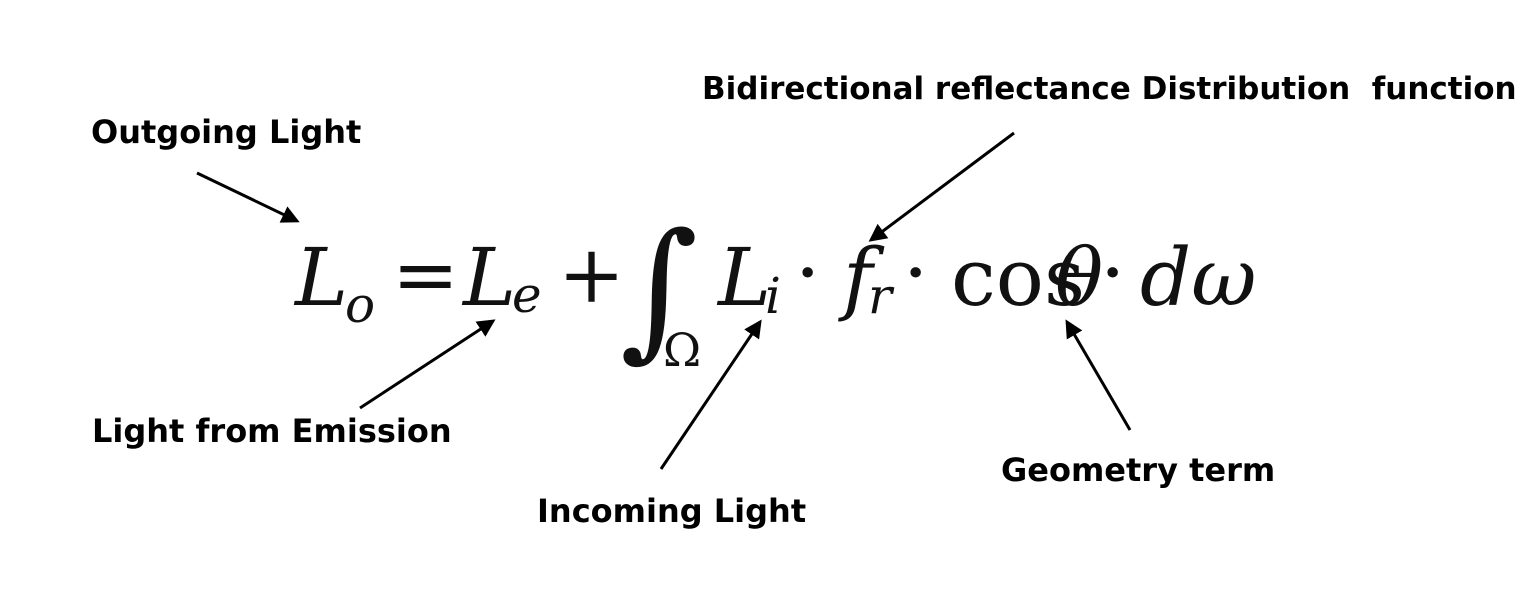 The height and width of the screenshot is (591, 1525). Describe the element at coordinates (743, 277) in the screenshot. I see `eq-li-base: L` at that location.